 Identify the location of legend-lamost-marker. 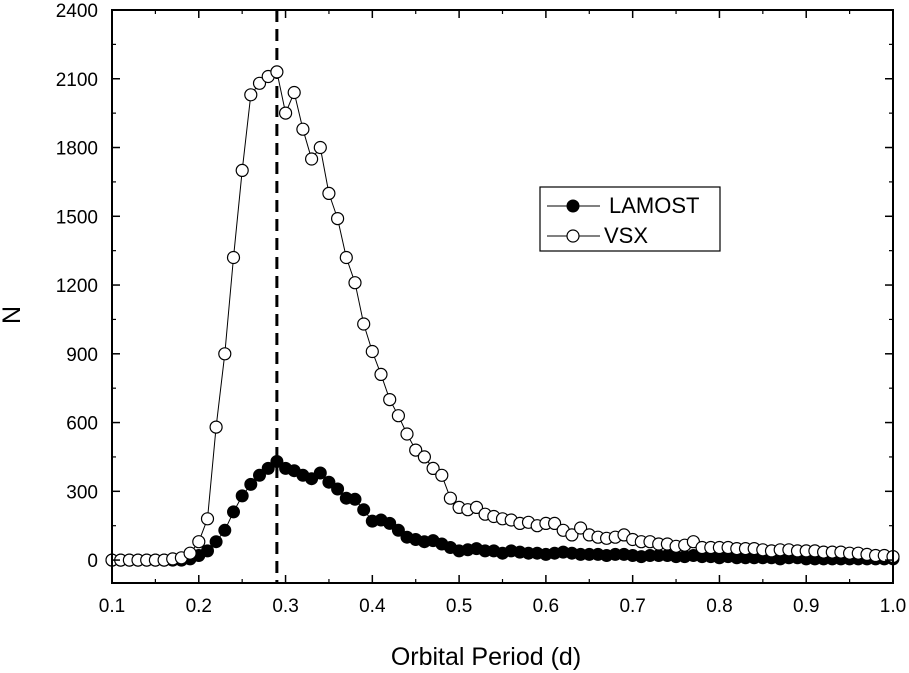
(573, 206).